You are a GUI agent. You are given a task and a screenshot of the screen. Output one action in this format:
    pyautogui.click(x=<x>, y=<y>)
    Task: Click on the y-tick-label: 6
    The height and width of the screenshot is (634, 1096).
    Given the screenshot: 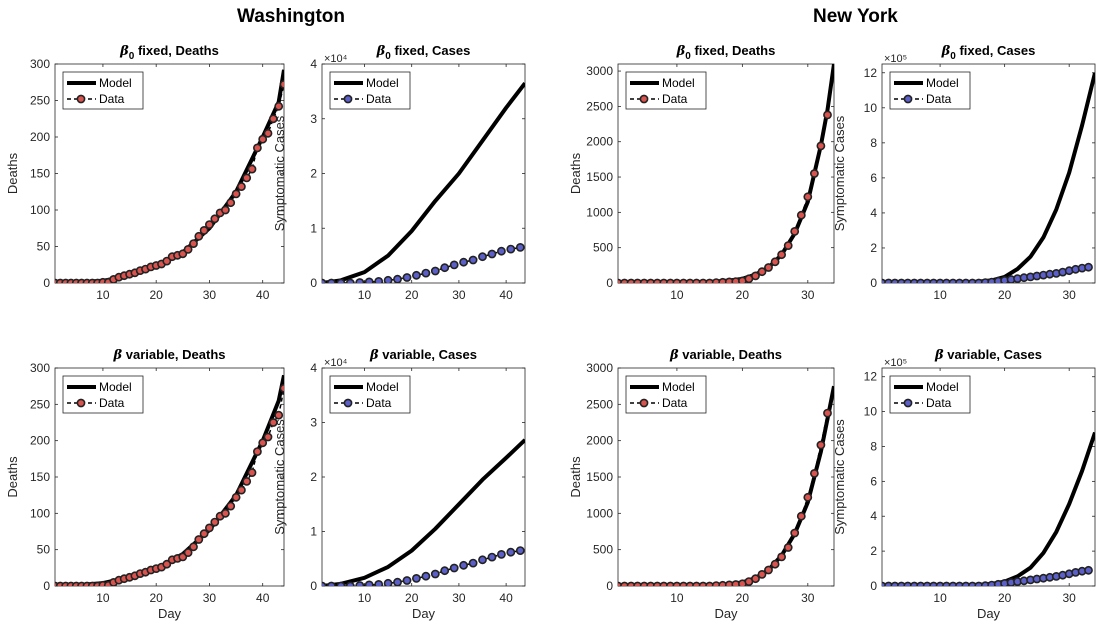 What is the action you would take?
    pyautogui.click(x=873, y=481)
    